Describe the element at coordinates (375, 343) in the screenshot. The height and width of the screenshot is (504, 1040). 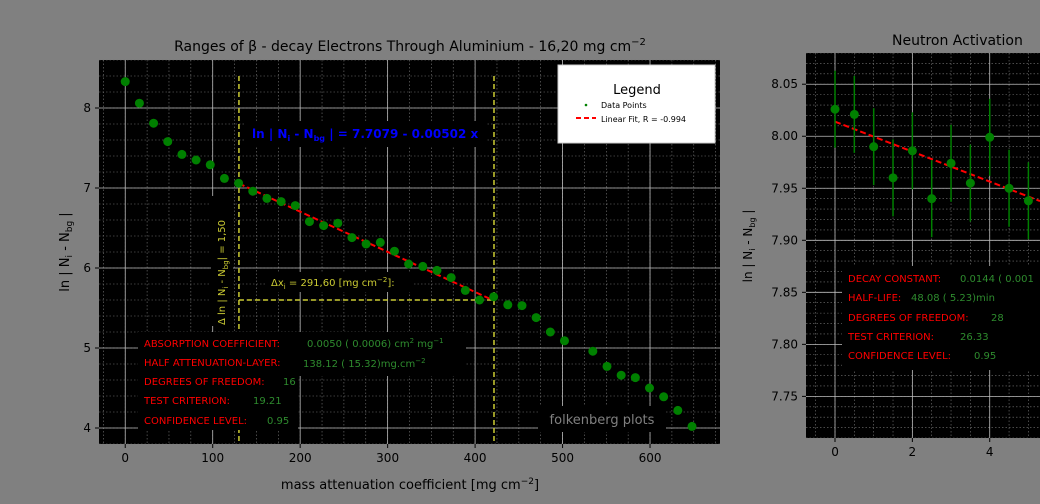
I see `stat-value-absorption: 0.0050 ( 0.0006) cm2 mg−1` at that location.